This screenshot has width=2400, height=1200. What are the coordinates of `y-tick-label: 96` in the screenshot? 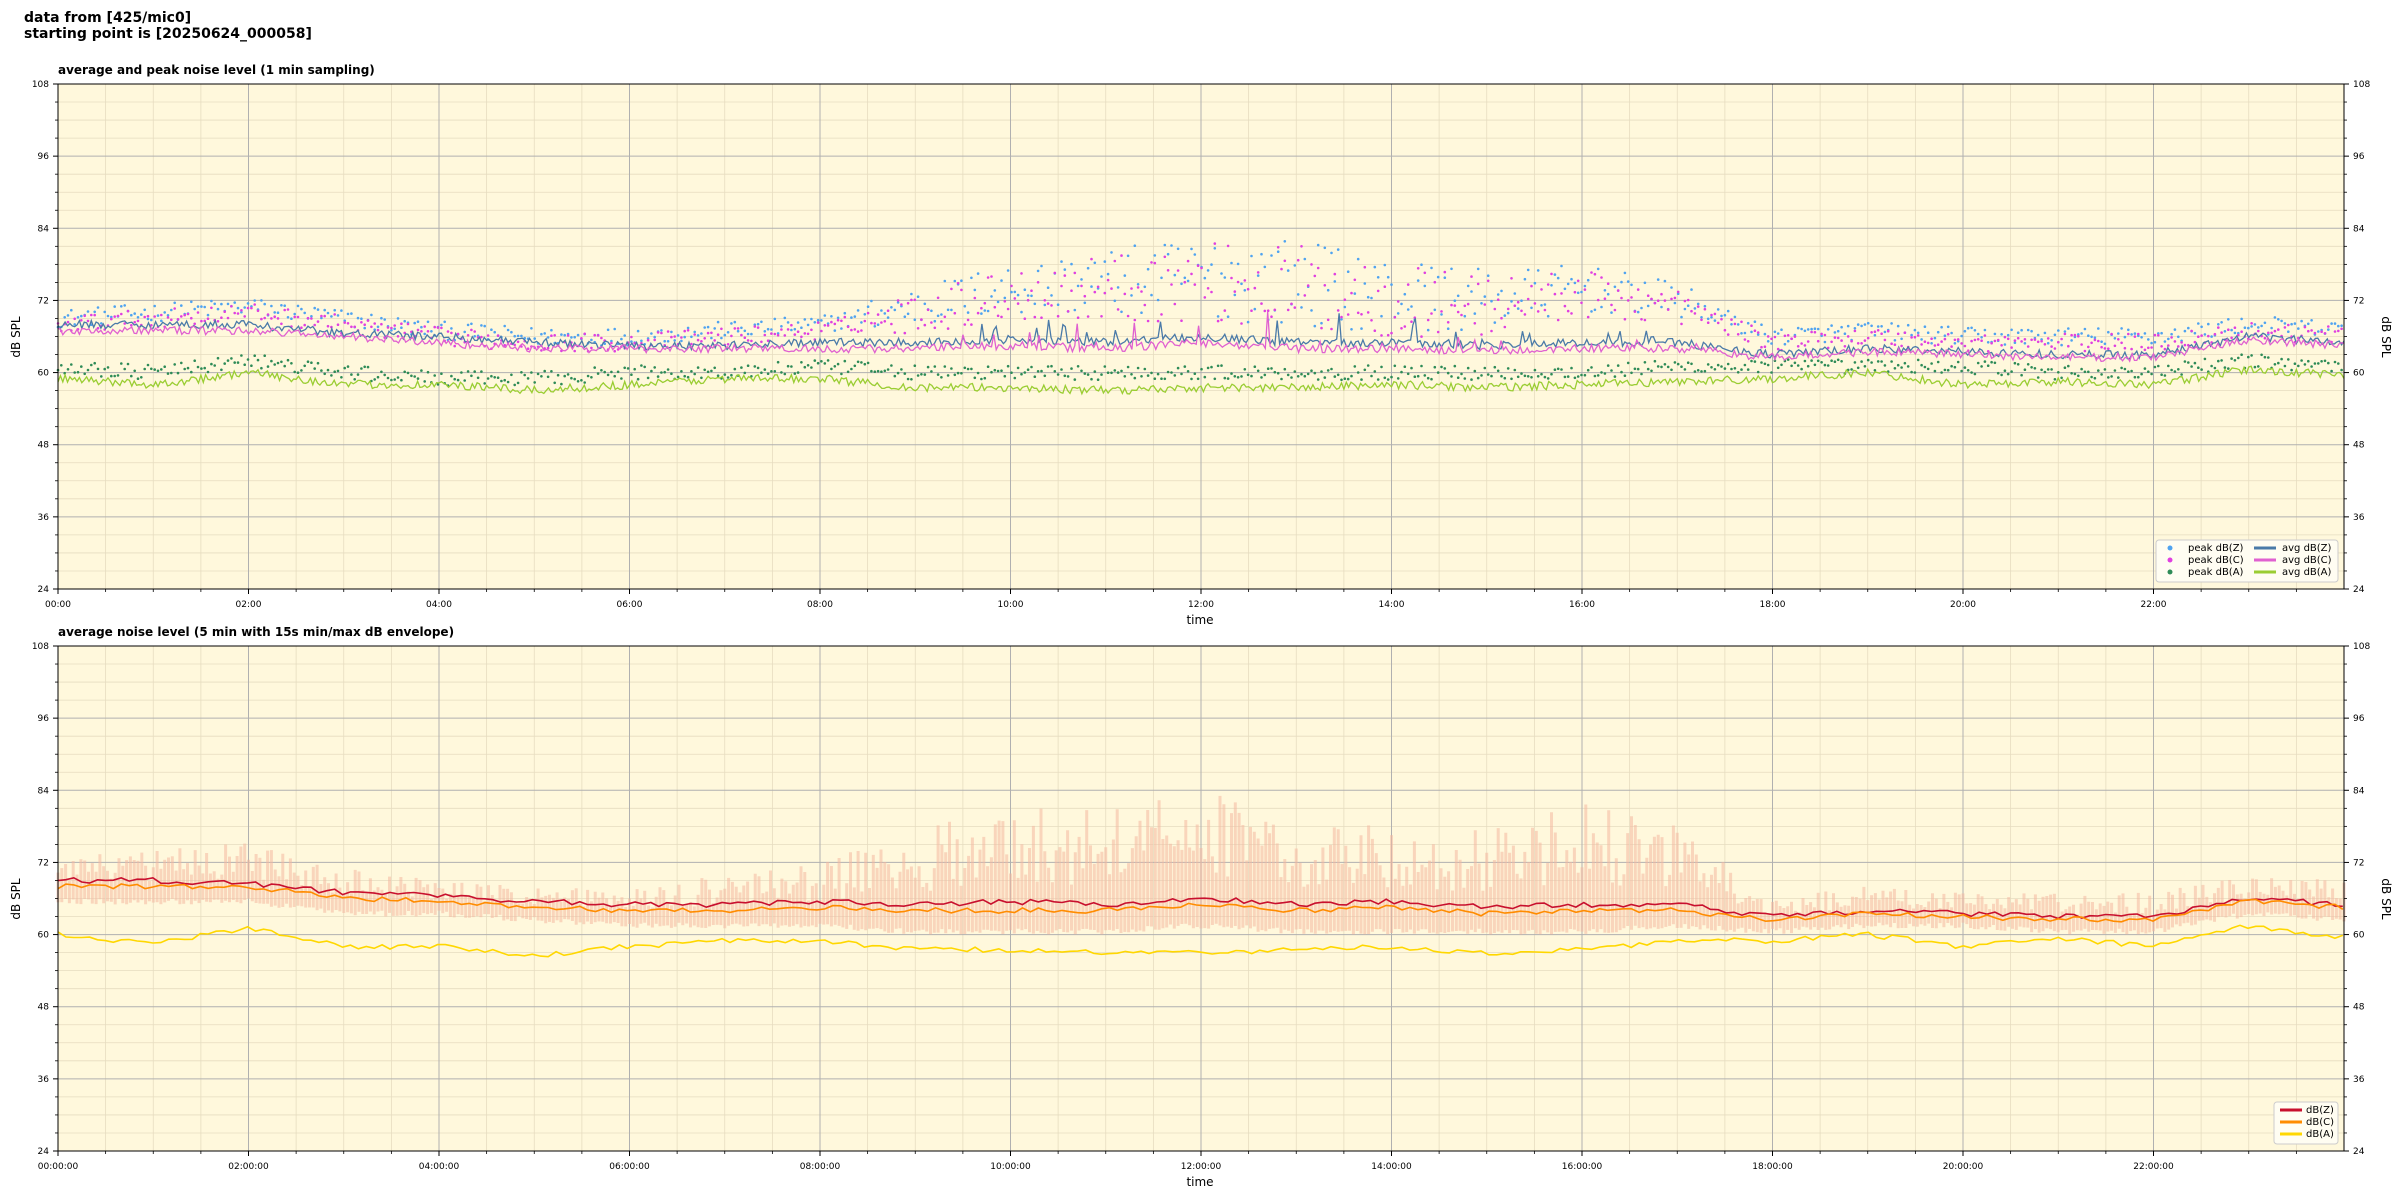 It's located at (44, 719).